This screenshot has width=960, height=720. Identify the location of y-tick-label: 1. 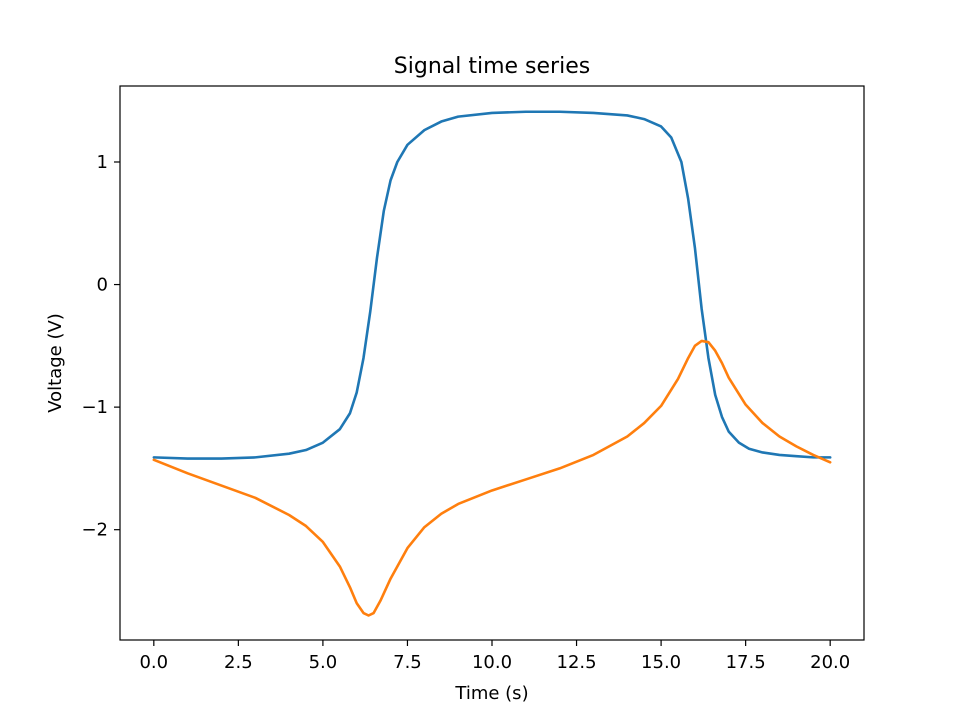
(102, 162).